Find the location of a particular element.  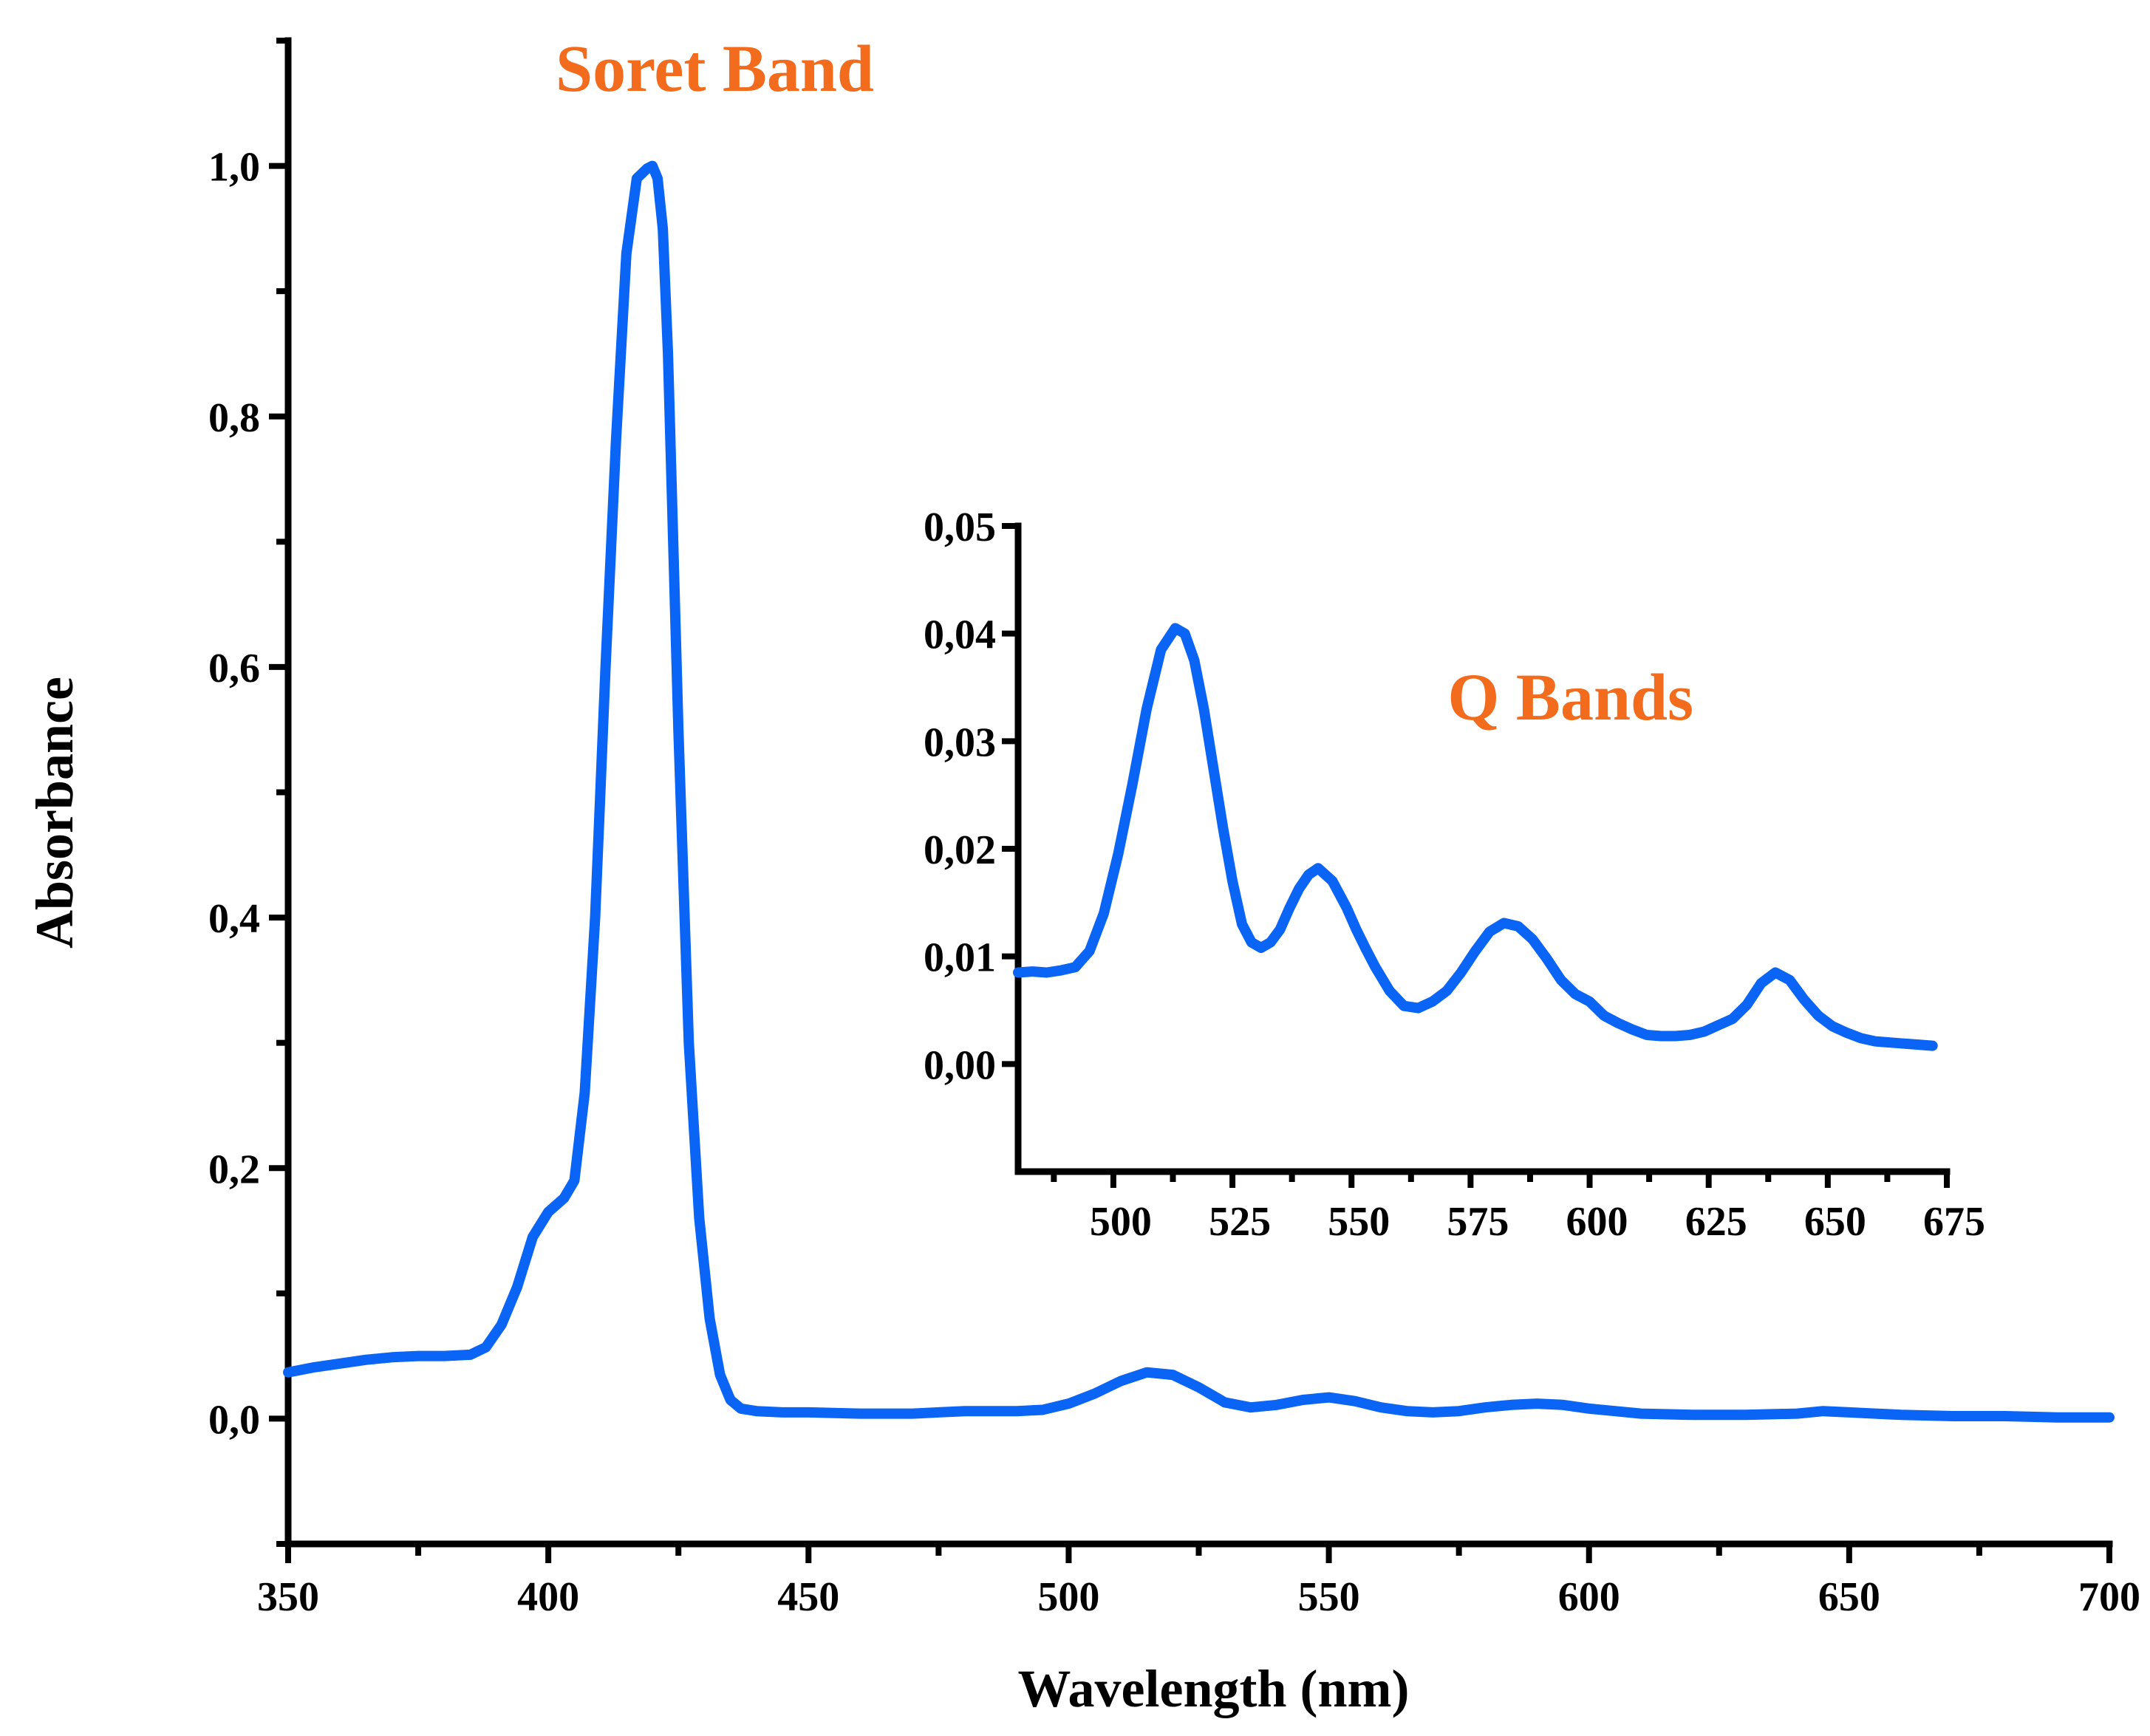

x-tick-label: 625 is located at coordinates (1716, 1222).